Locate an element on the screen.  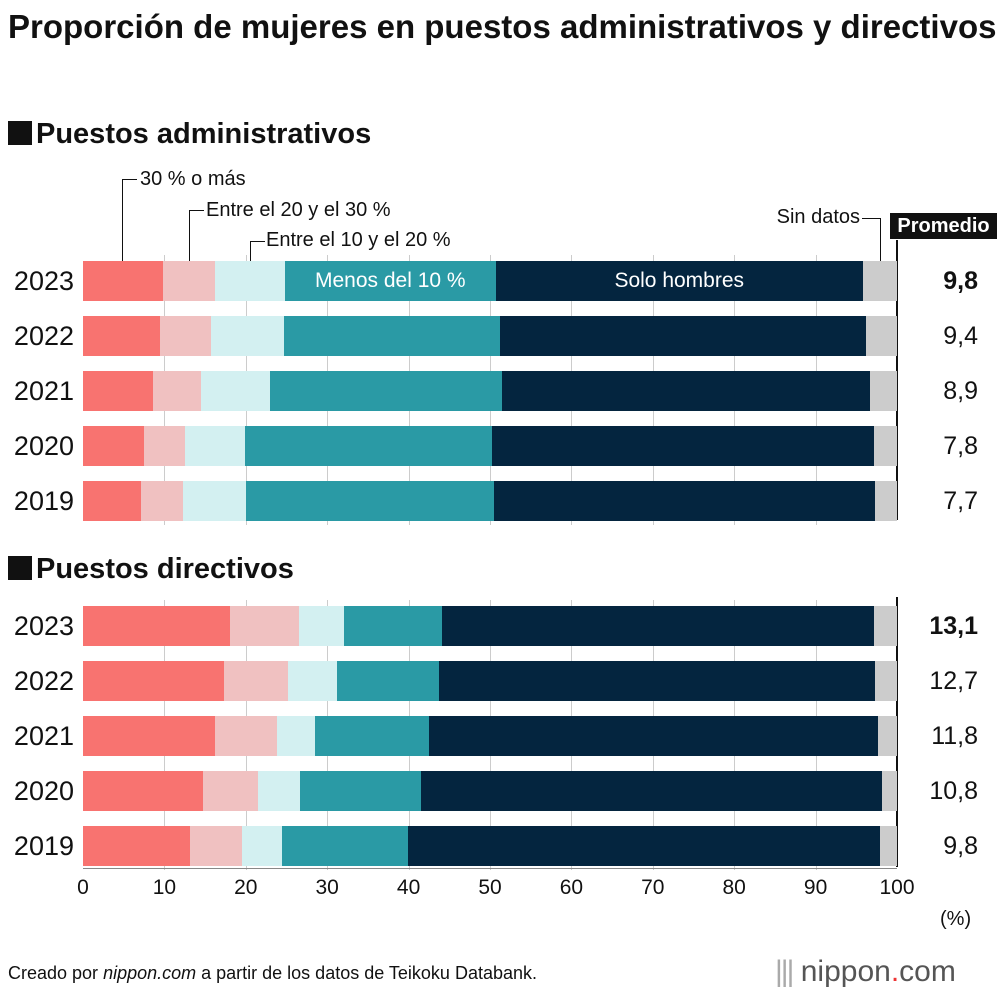
average-value: 7,7 is located at coordinates (960, 501).